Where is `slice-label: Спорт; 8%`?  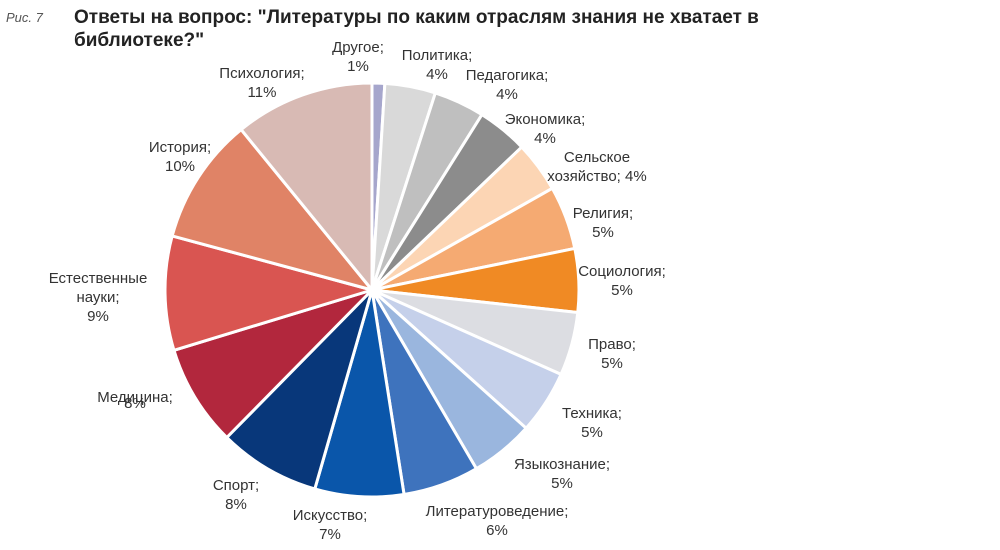
slice-label: Спорт; 8% is located at coordinates (236, 495).